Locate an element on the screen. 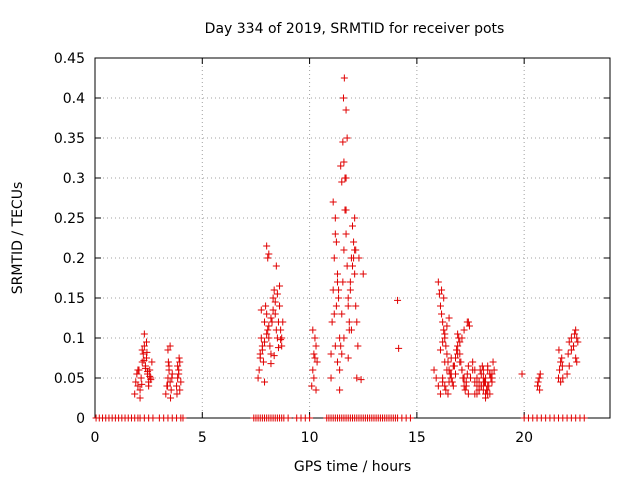  x-tick-label: 20 is located at coordinates (524, 438).